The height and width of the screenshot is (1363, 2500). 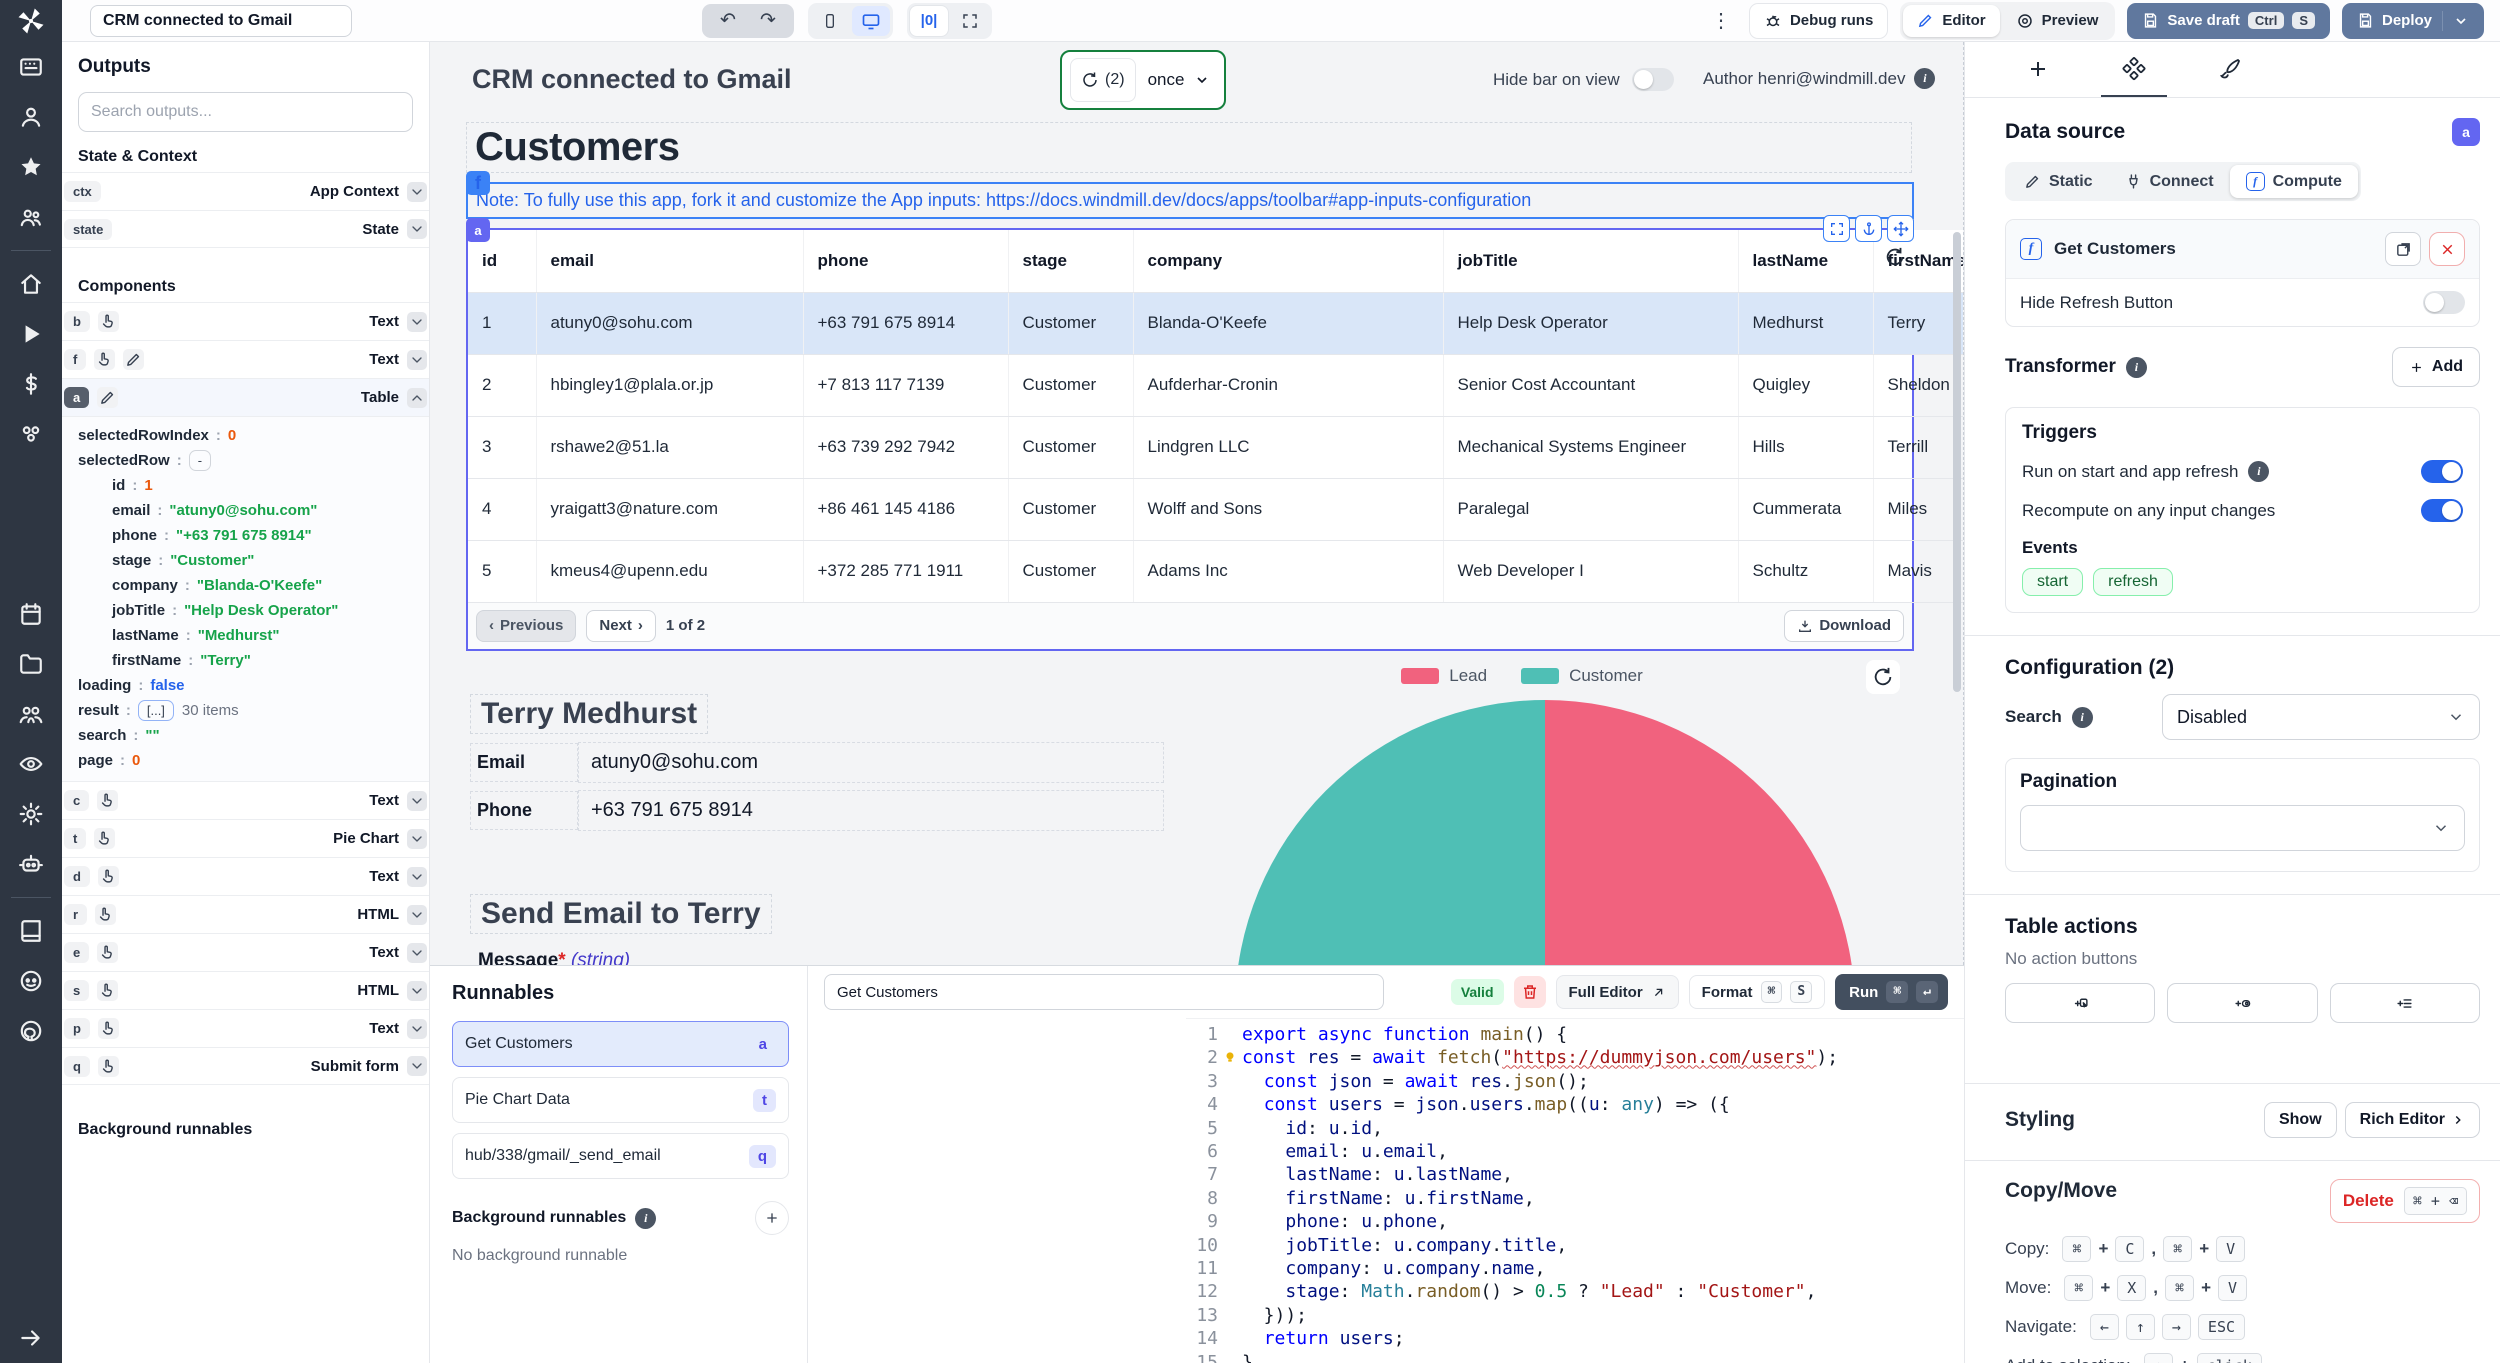 What do you see at coordinates (245, 914) in the screenshot?
I see `component-row-r: r HTML` at bounding box center [245, 914].